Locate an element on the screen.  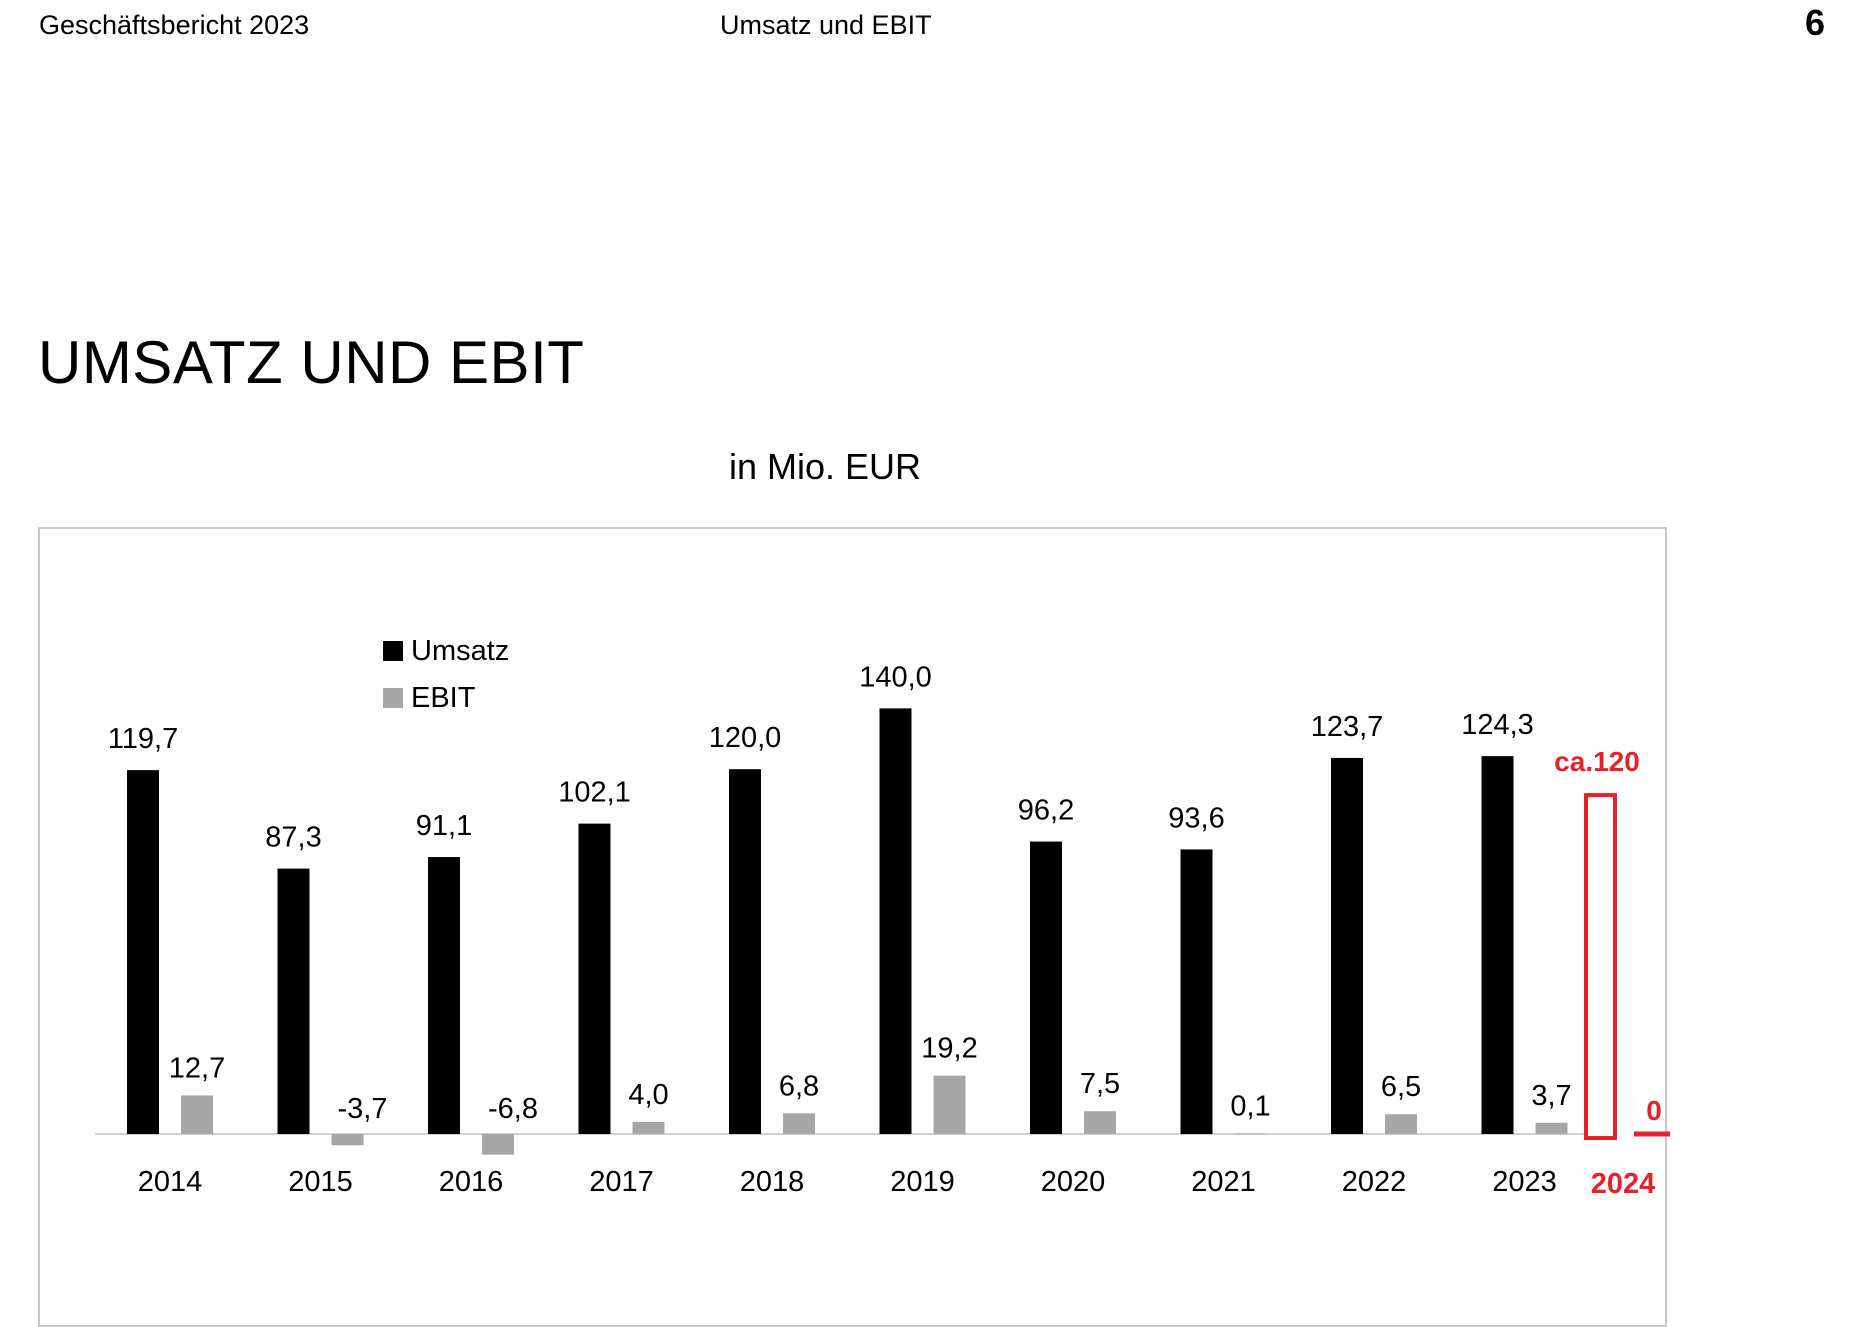
bar-ebit-2018 is located at coordinates (799, 1123).